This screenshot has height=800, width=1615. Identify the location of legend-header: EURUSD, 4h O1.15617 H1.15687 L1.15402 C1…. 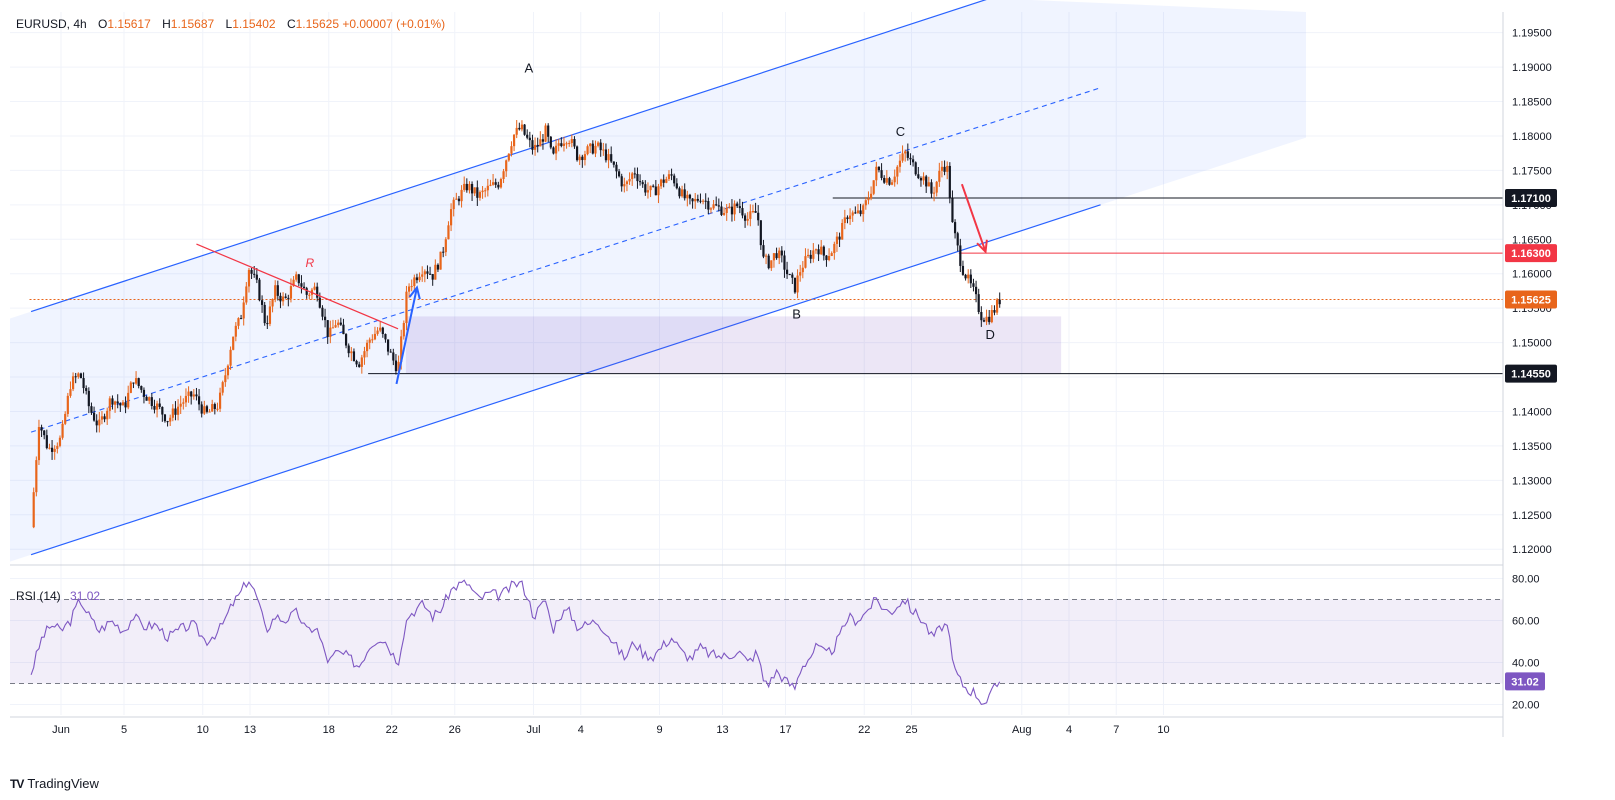
(231, 24).